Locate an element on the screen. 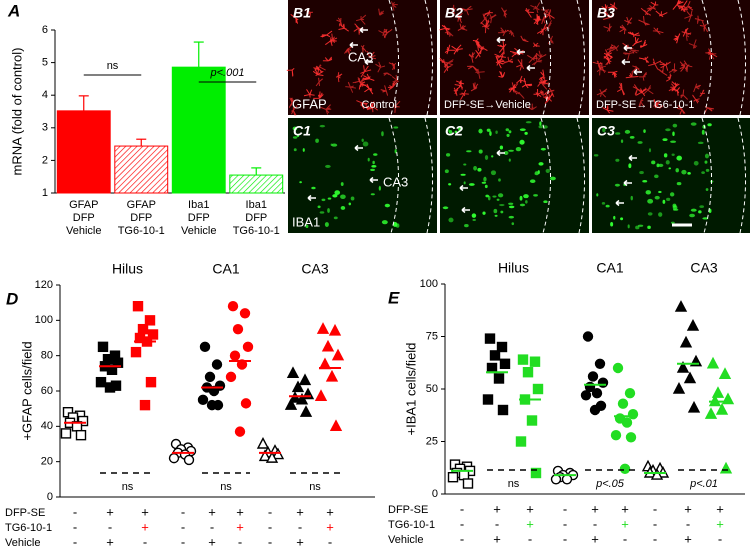  table-cell: - is located at coordinates (565, 508).